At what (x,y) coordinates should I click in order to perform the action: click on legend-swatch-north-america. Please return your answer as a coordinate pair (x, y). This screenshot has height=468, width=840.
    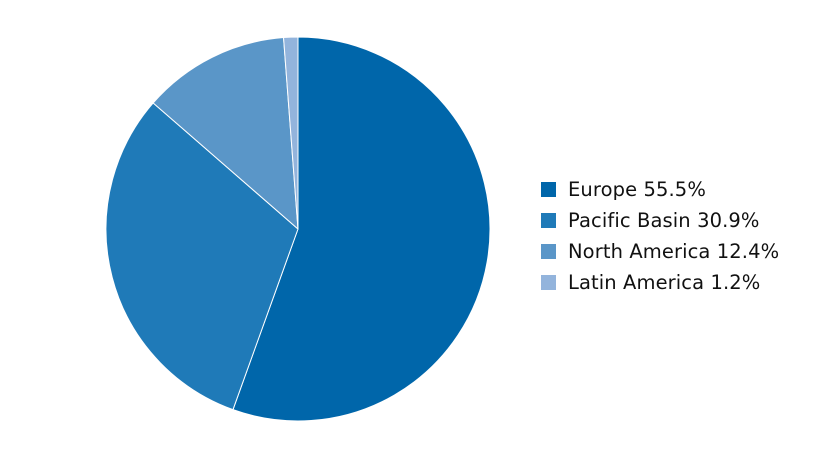
    Looking at the image, I should click on (548, 251).